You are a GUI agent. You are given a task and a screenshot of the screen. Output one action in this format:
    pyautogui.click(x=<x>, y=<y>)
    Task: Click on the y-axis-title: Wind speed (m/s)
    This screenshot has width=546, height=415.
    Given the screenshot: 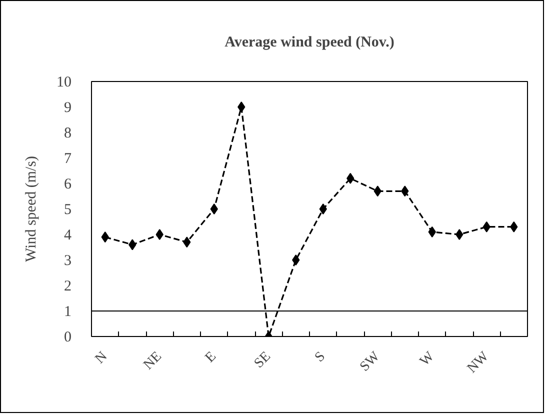 What is the action you would take?
    pyautogui.click(x=32, y=209)
    